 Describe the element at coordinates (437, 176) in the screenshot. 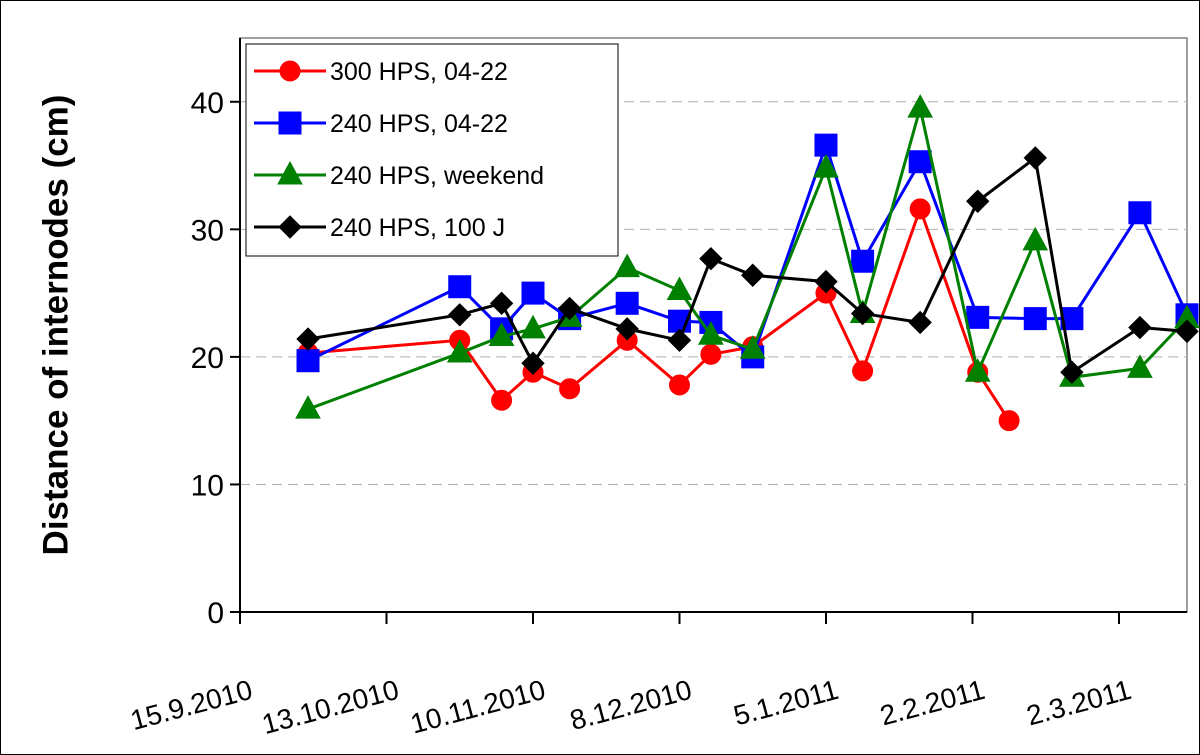

I see `legend-label: 240 HPS, weekend` at that location.